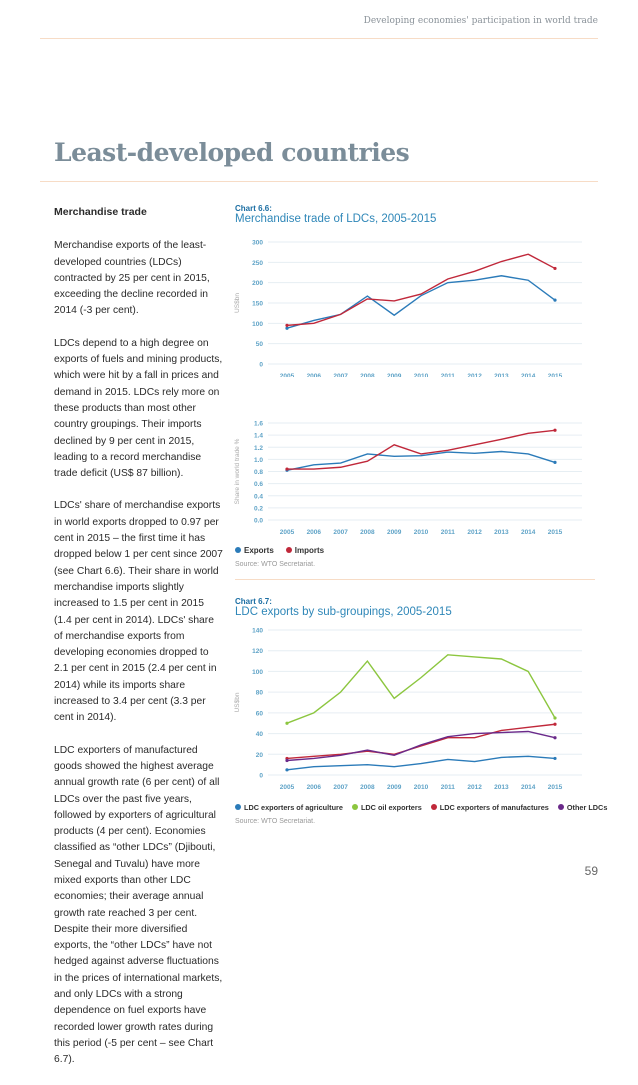 This screenshot has height=1085, width=638. I want to click on y-tick-label: 40, so click(260, 734).